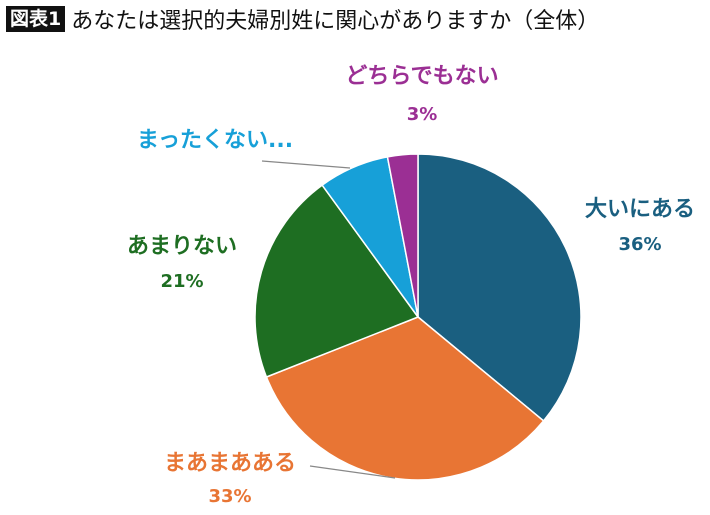 This screenshot has height=515, width=710. What do you see at coordinates (229, 496) in the screenshot?
I see `slice-value-label-1: 33%` at bounding box center [229, 496].